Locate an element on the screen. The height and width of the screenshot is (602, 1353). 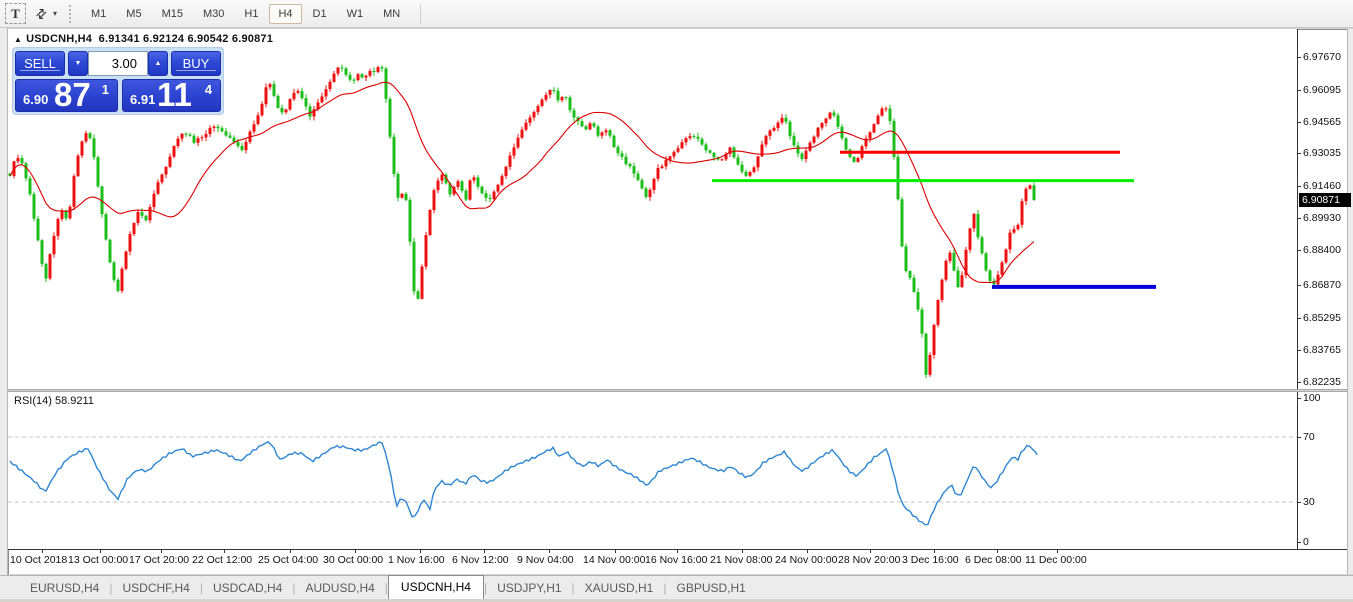
time-axis-border is located at coordinates (680, 549).